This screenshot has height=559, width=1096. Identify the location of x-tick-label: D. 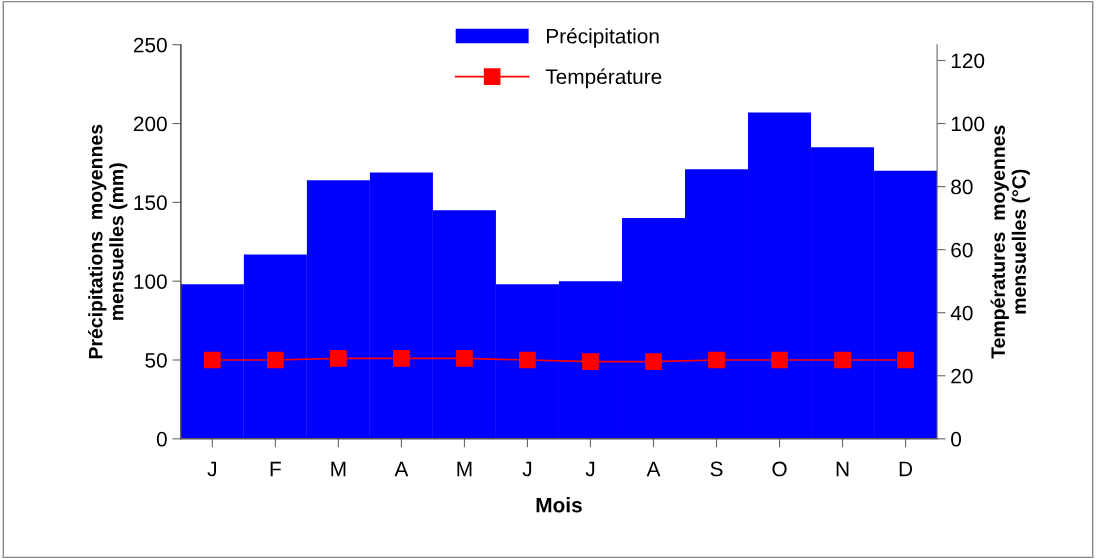
(906, 469).